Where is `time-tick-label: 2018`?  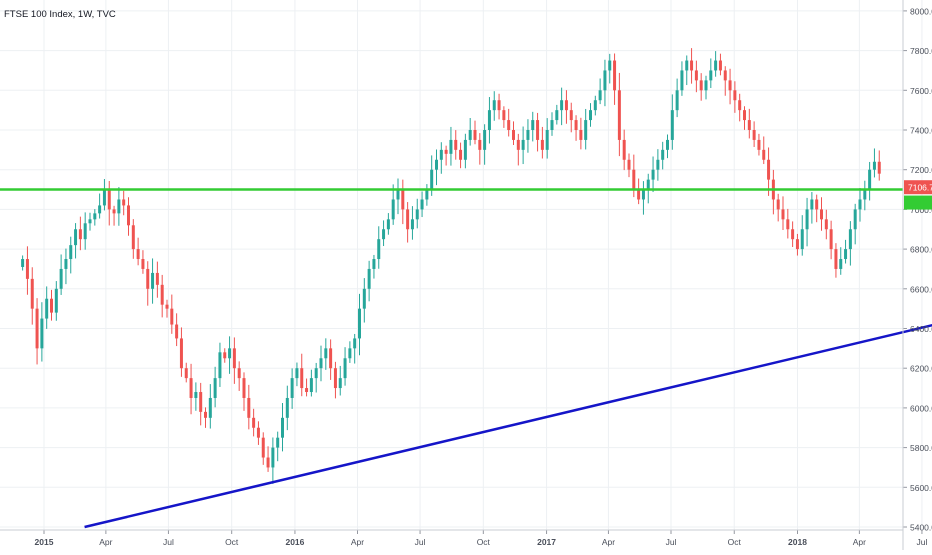 time-tick-label: 2018 is located at coordinates (797, 542).